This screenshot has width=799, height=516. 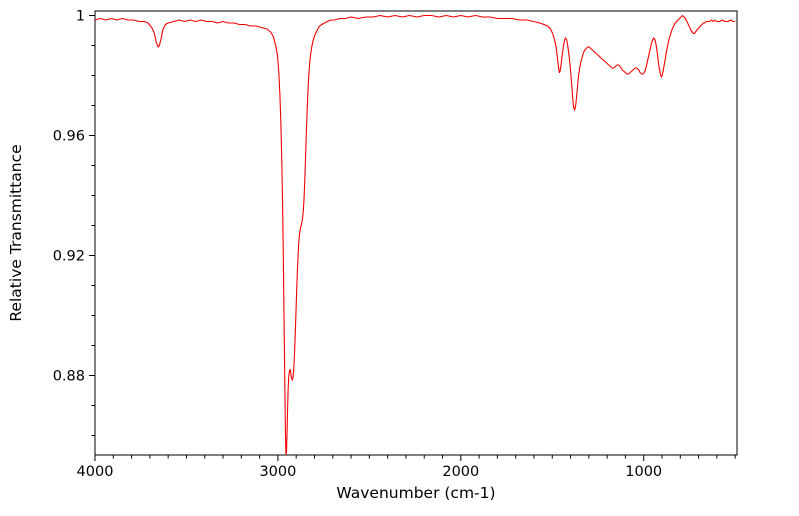 What do you see at coordinates (16, 232) in the screenshot?
I see `y-axis-title: Relative Transmittance` at bounding box center [16, 232].